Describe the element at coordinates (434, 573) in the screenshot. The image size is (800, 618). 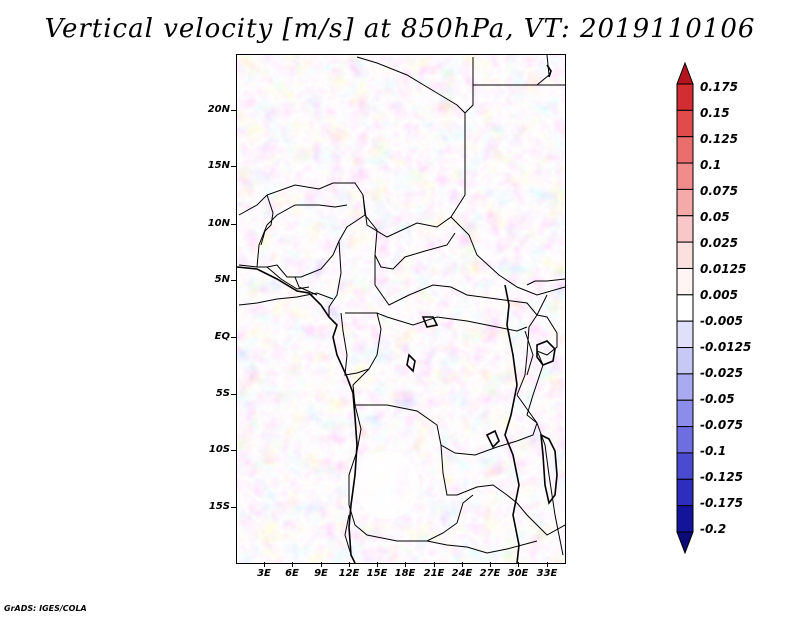
I see `x-tick-label: 21E` at that location.